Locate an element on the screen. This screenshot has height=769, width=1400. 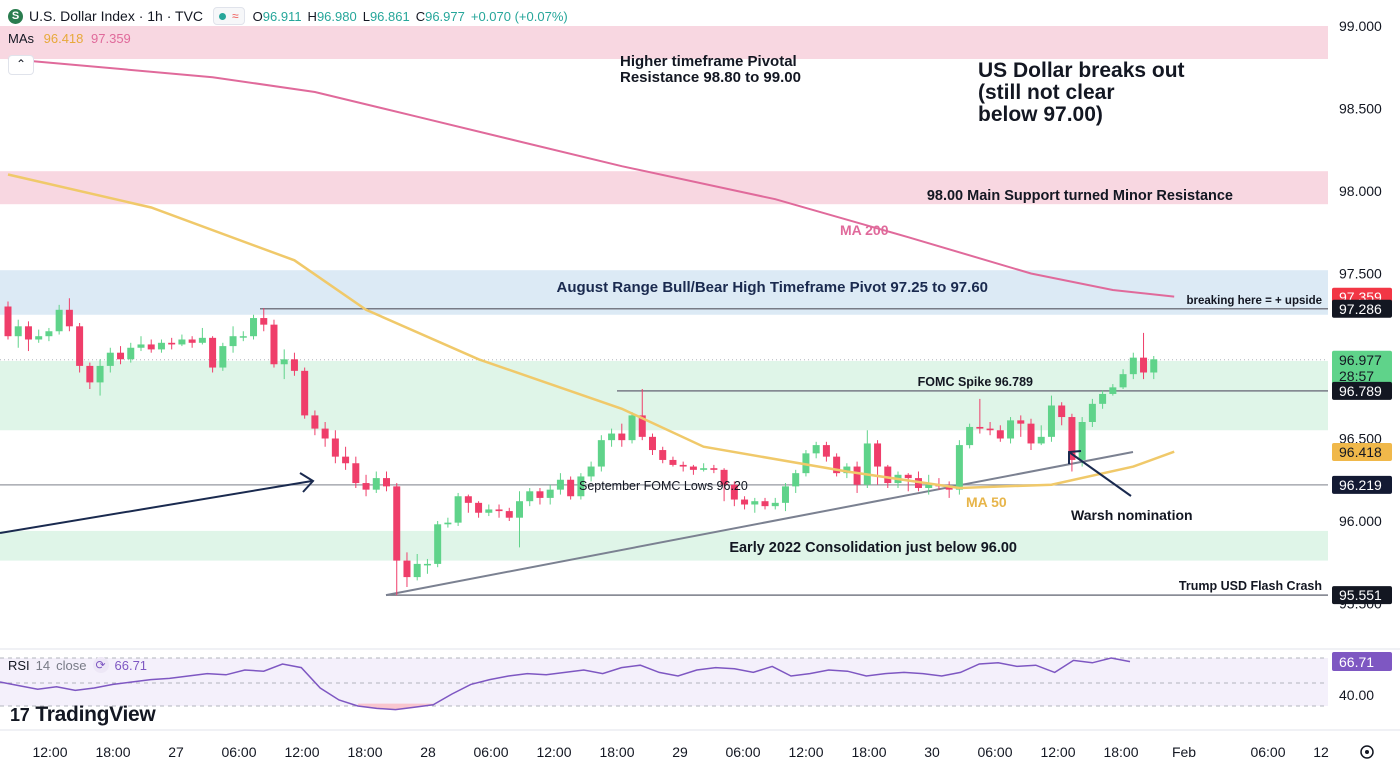
sept-fomc-label: September FOMC Lows 96.20 is located at coordinates (663, 486).